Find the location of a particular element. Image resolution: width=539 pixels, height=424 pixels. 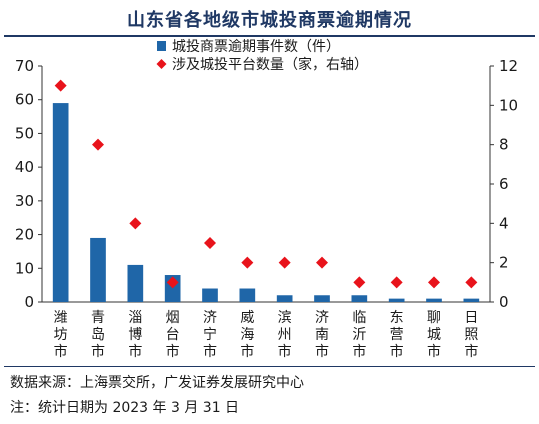

y-tick-label-left: 60 is located at coordinates (24, 100).